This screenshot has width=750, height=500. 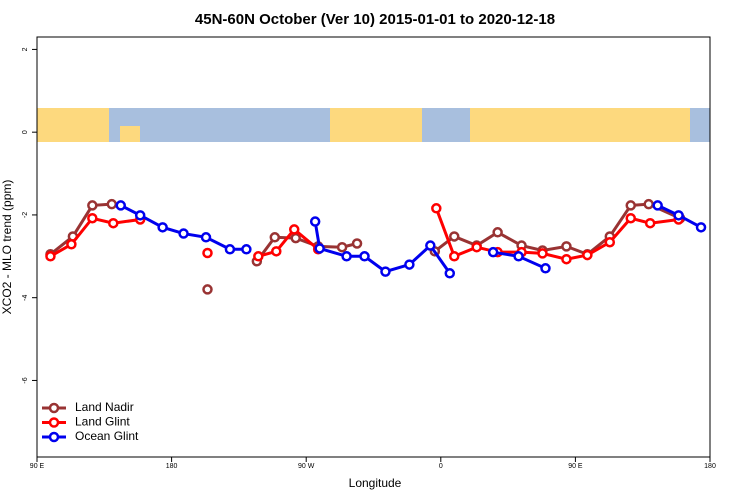 I want to click on y-tick-label: 0, so click(x=25, y=132).